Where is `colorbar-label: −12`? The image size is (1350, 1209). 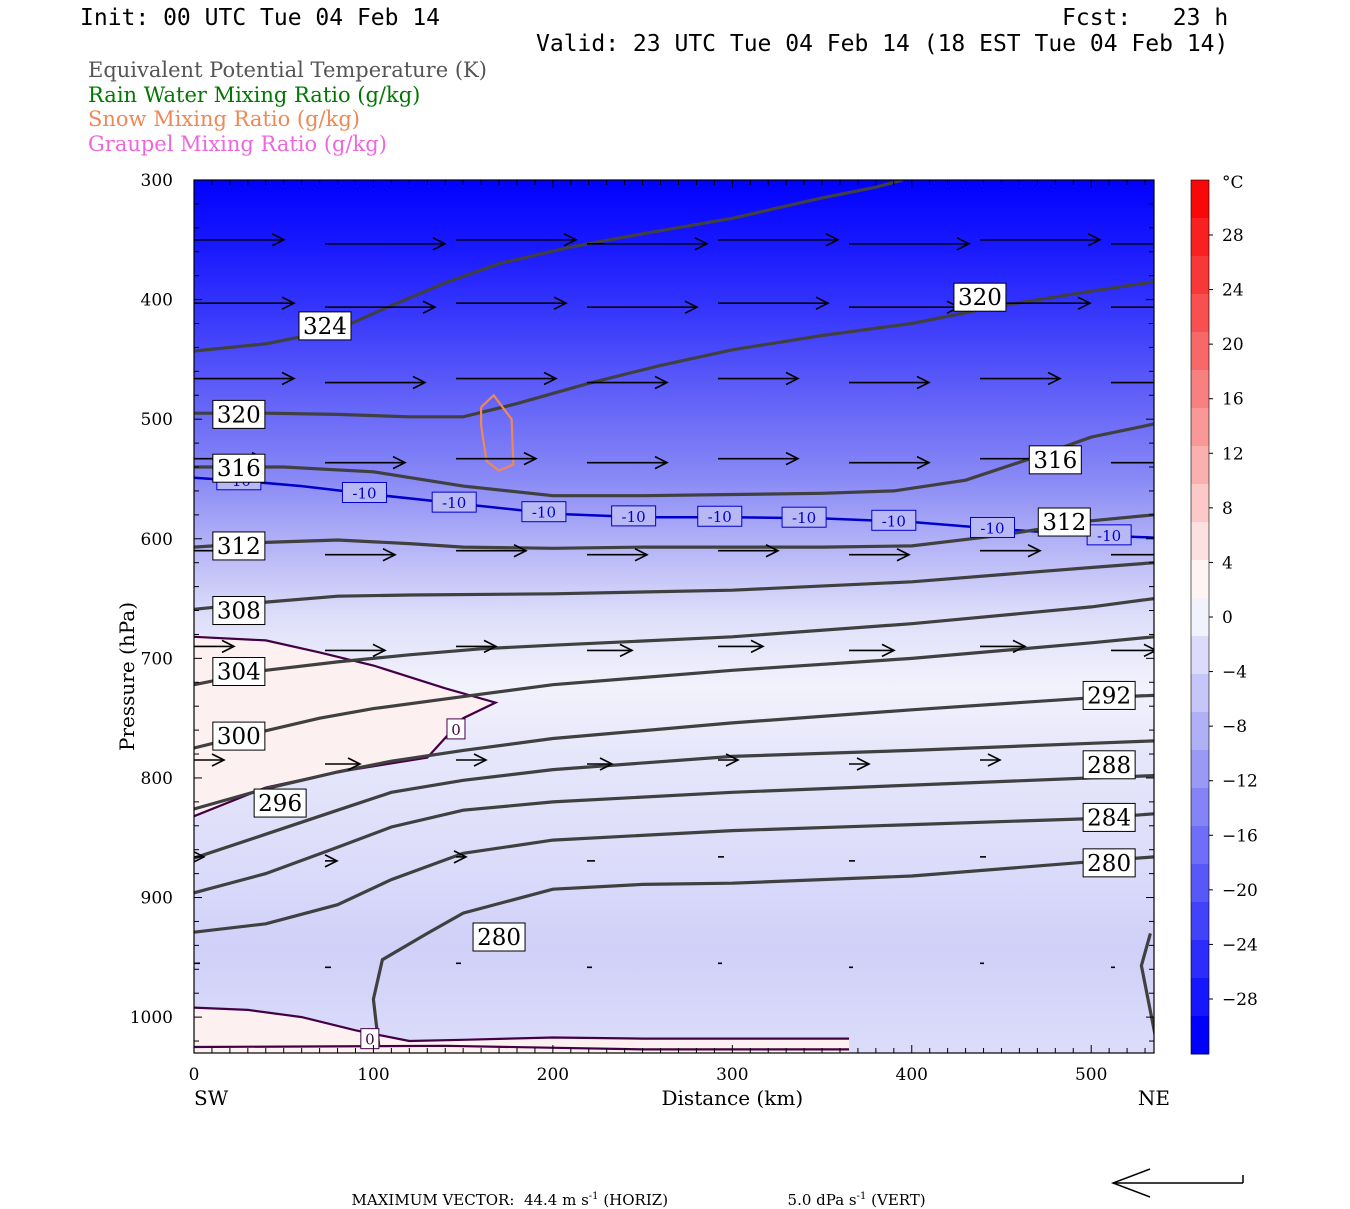
colorbar-label: −12 is located at coordinates (1240, 782).